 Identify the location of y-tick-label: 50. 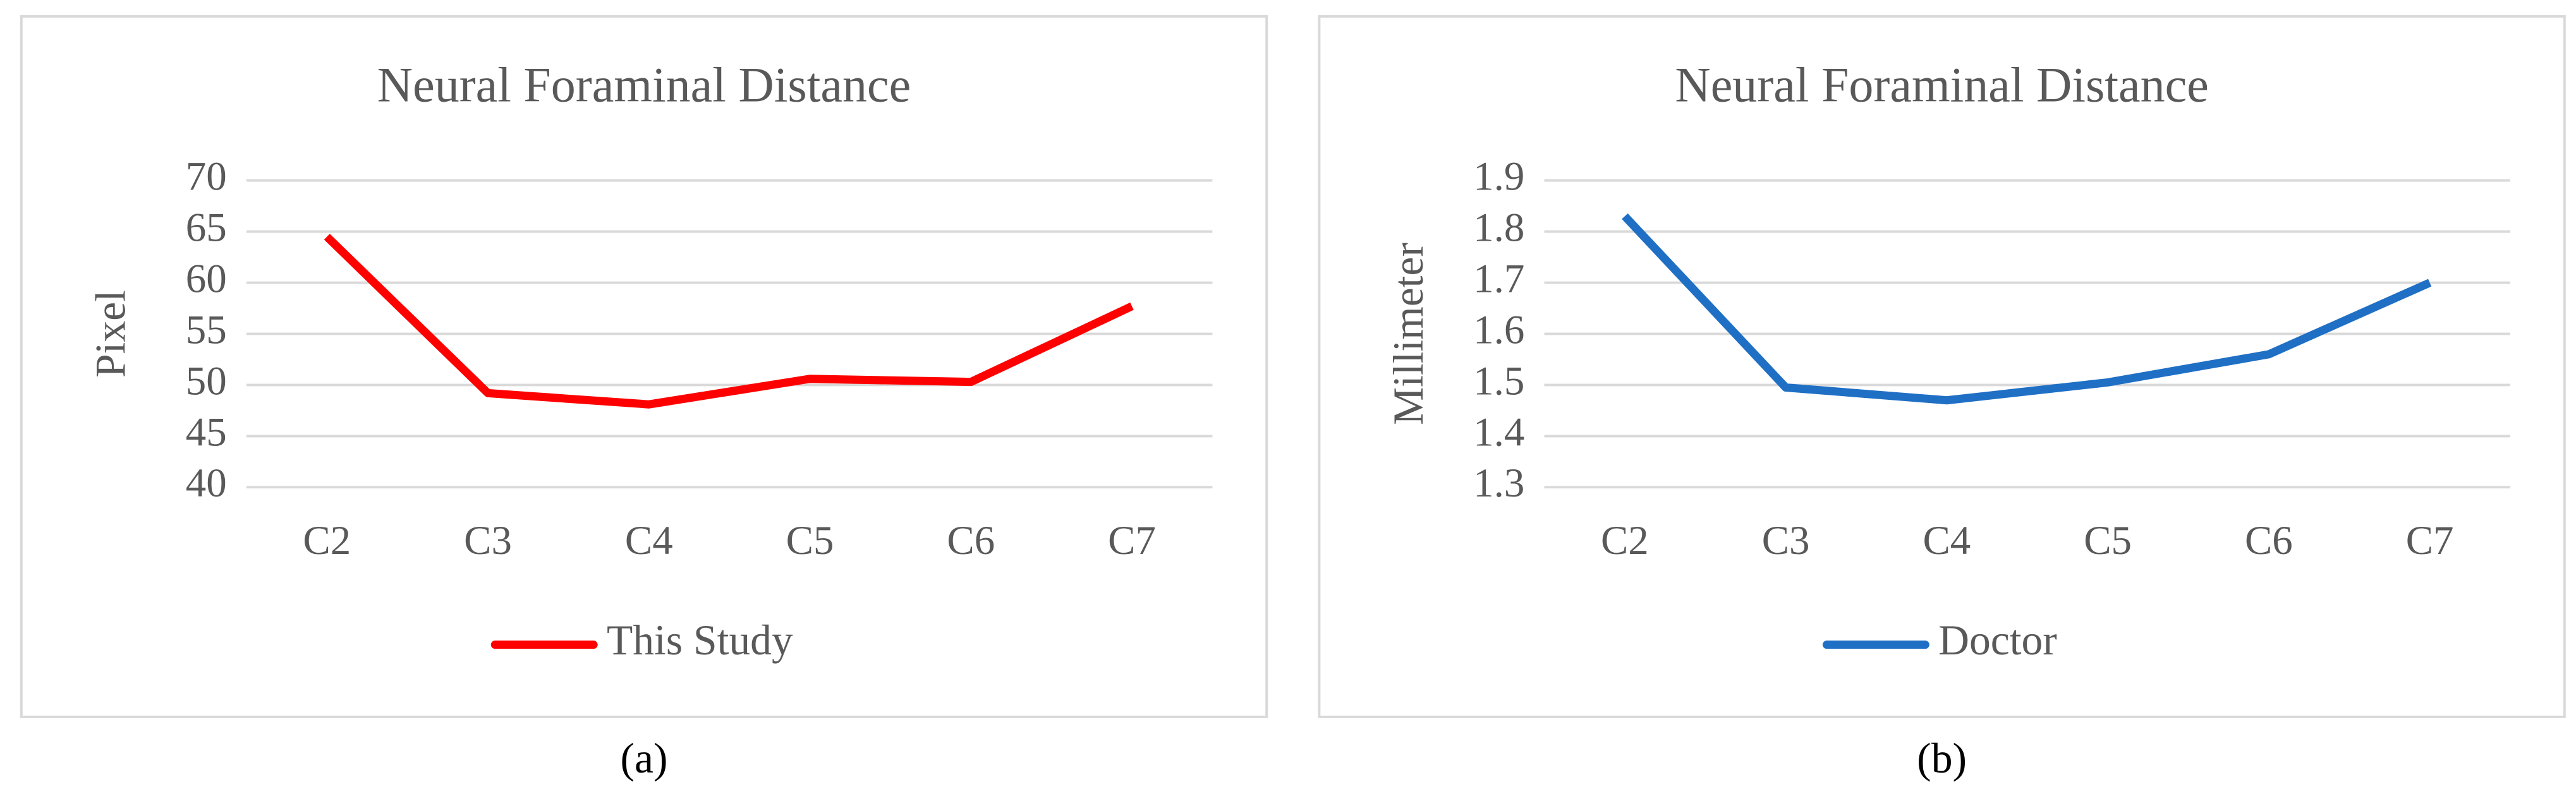
(206, 381).